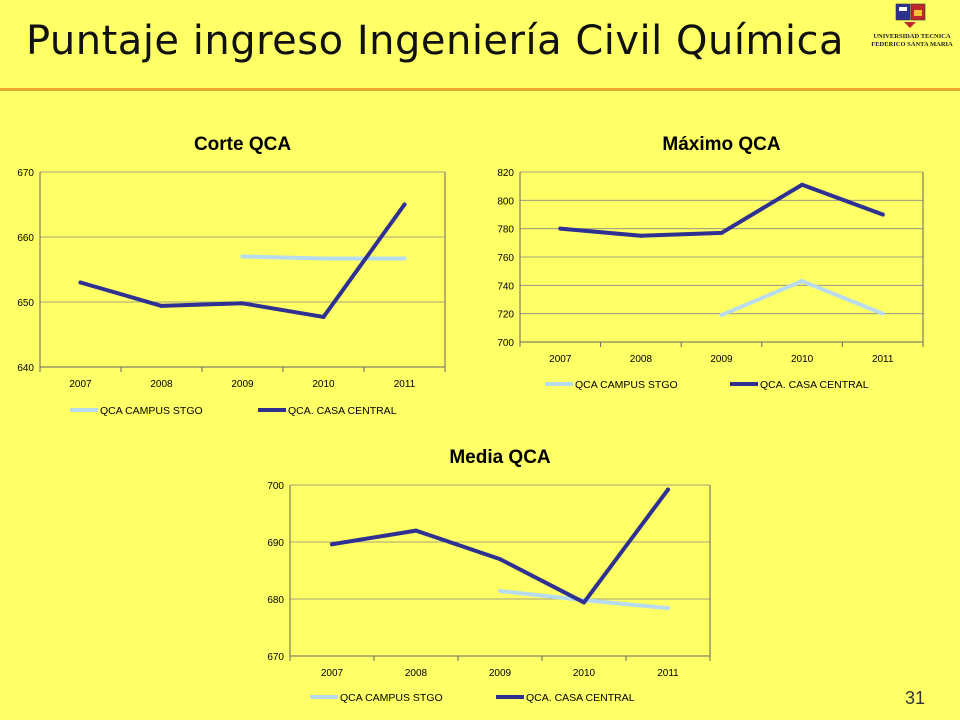 Image resolution: width=960 pixels, height=720 pixels. I want to click on series-line-campus-stgo, so click(802, 298).